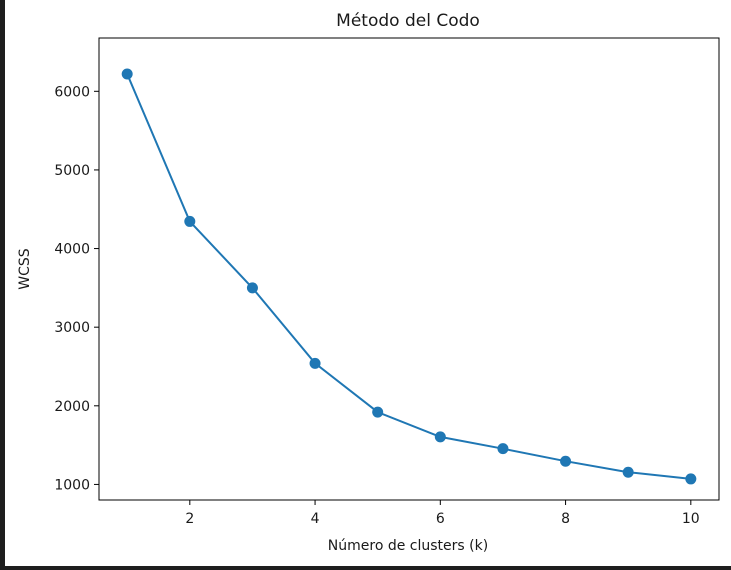 This screenshot has width=731, height=570. I want to click on y-tick-label: 5000, so click(72, 171).